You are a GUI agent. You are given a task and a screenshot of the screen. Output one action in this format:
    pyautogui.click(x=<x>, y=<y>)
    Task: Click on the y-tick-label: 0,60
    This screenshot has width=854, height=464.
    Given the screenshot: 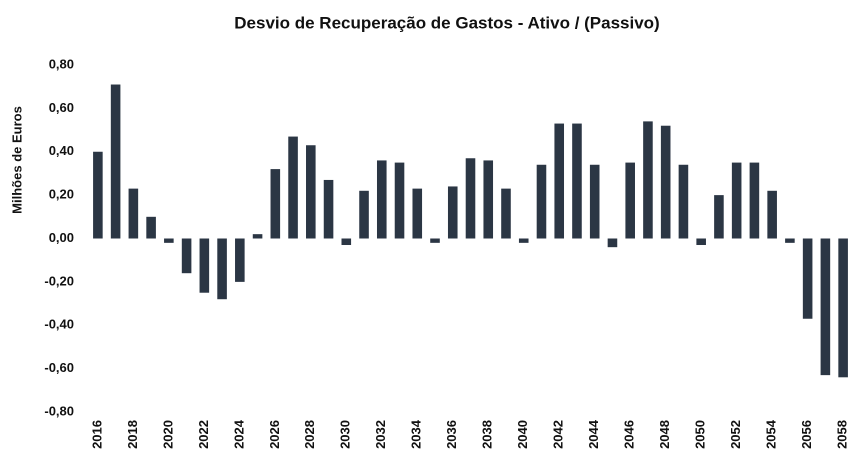 What is the action you would take?
    pyautogui.click(x=61, y=107)
    